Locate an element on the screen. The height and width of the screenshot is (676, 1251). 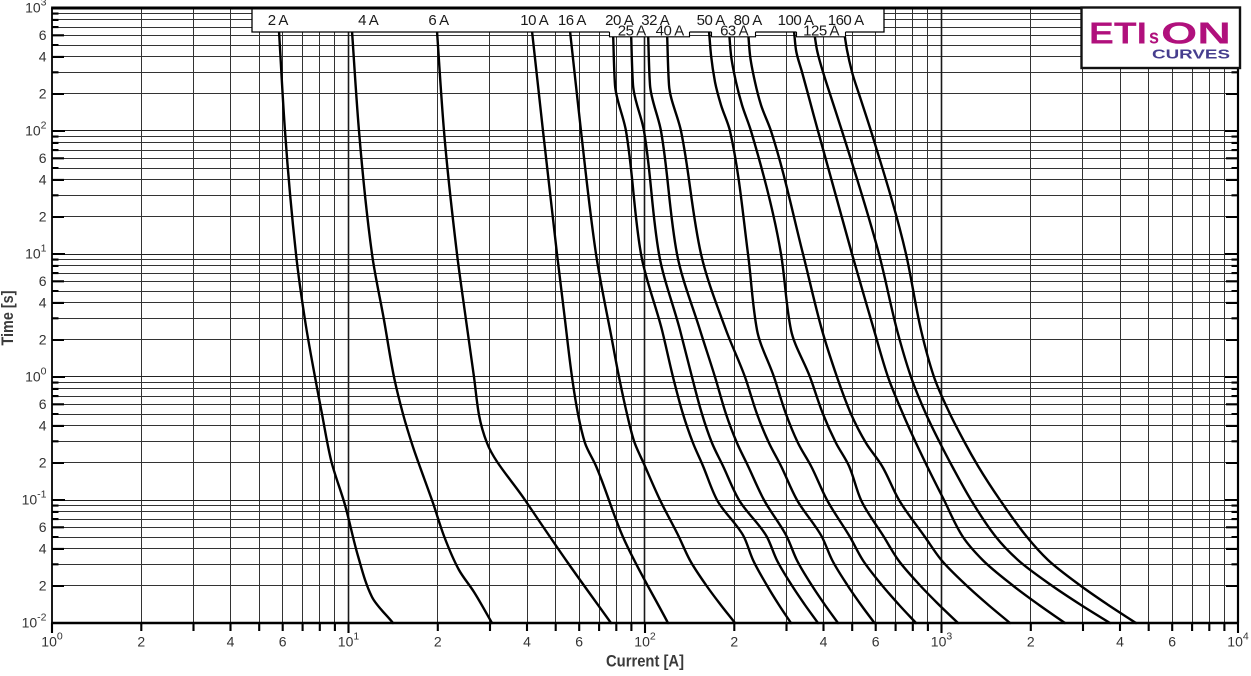
svg-text: 160 A is located at coordinates (846, 20).